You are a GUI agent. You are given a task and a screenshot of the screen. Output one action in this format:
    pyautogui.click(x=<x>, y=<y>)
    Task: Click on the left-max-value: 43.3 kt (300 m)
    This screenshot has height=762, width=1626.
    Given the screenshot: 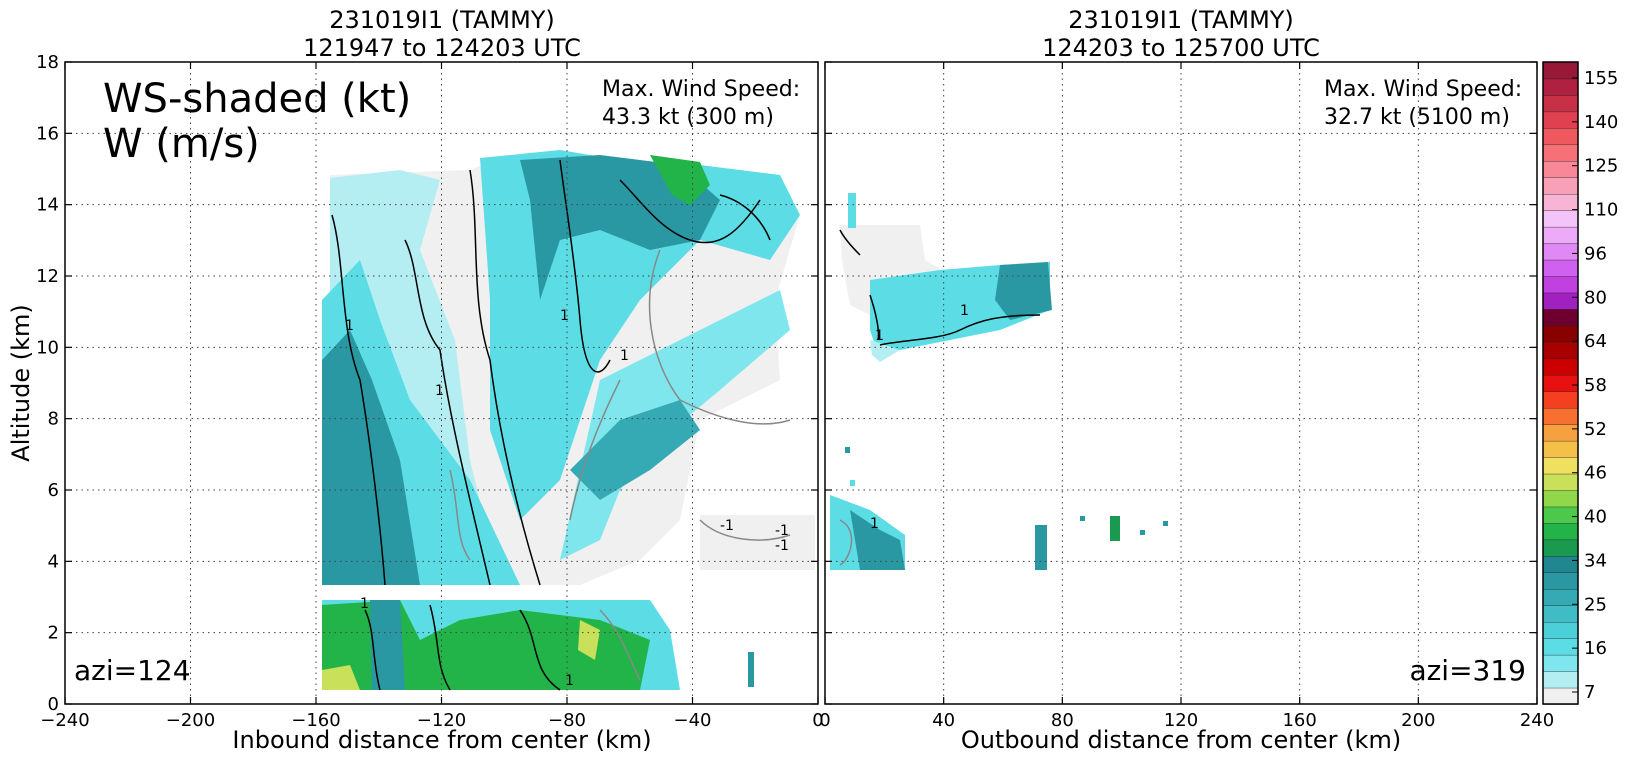 What is the action you would take?
    pyautogui.click(x=688, y=117)
    